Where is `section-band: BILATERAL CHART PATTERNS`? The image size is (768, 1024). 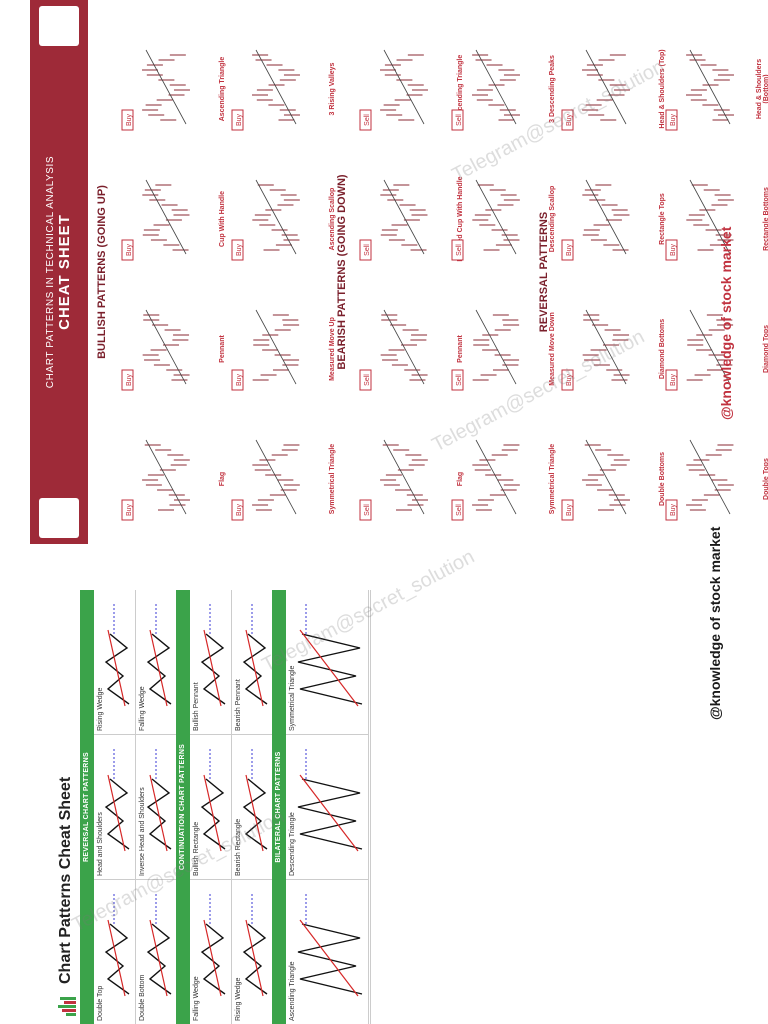 section-band: BILATERAL CHART PATTERNS is located at coordinates (279, 807).